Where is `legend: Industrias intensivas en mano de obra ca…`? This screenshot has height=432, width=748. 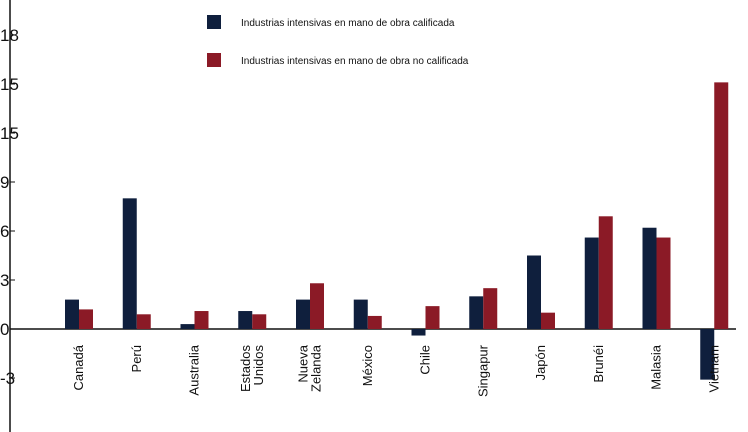 legend: Industrias intensivas en mano de obra ca… is located at coordinates (338, 41).